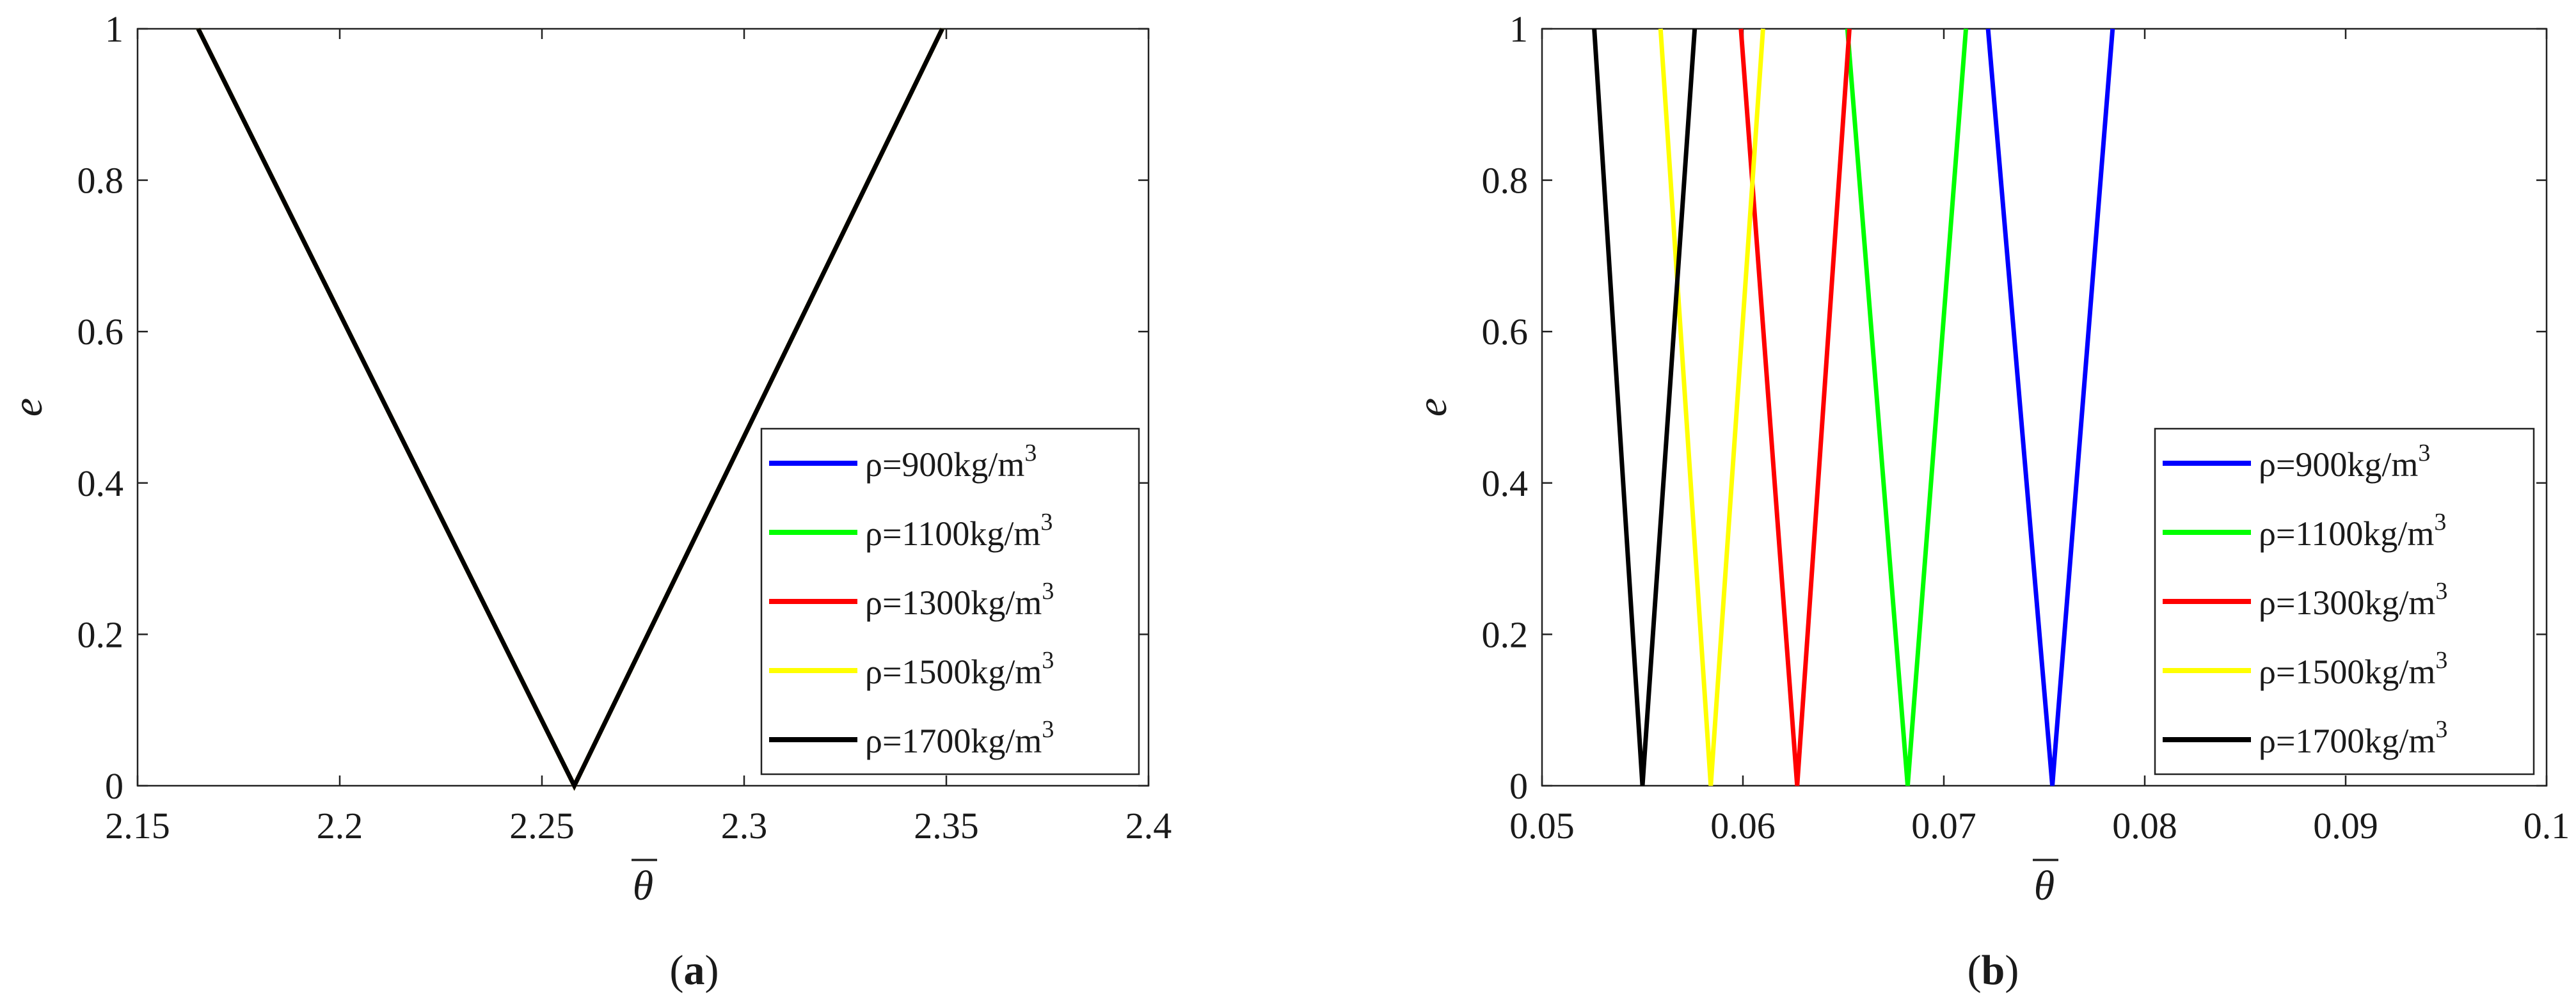 The image size is (2576, 1002). I want to click on panel-label-letter: b, so click(1994, 970).